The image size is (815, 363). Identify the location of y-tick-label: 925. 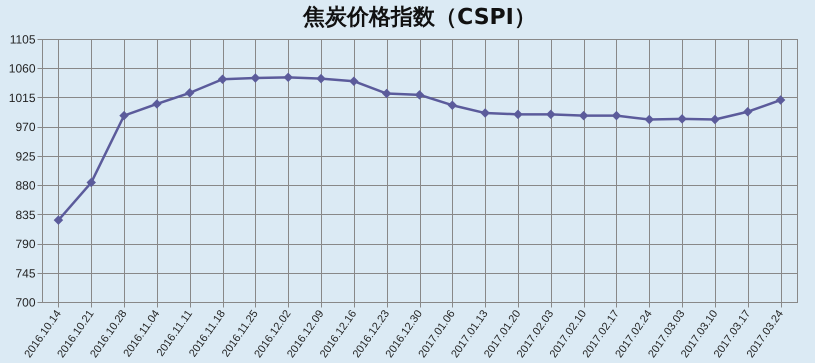
(25, 156).